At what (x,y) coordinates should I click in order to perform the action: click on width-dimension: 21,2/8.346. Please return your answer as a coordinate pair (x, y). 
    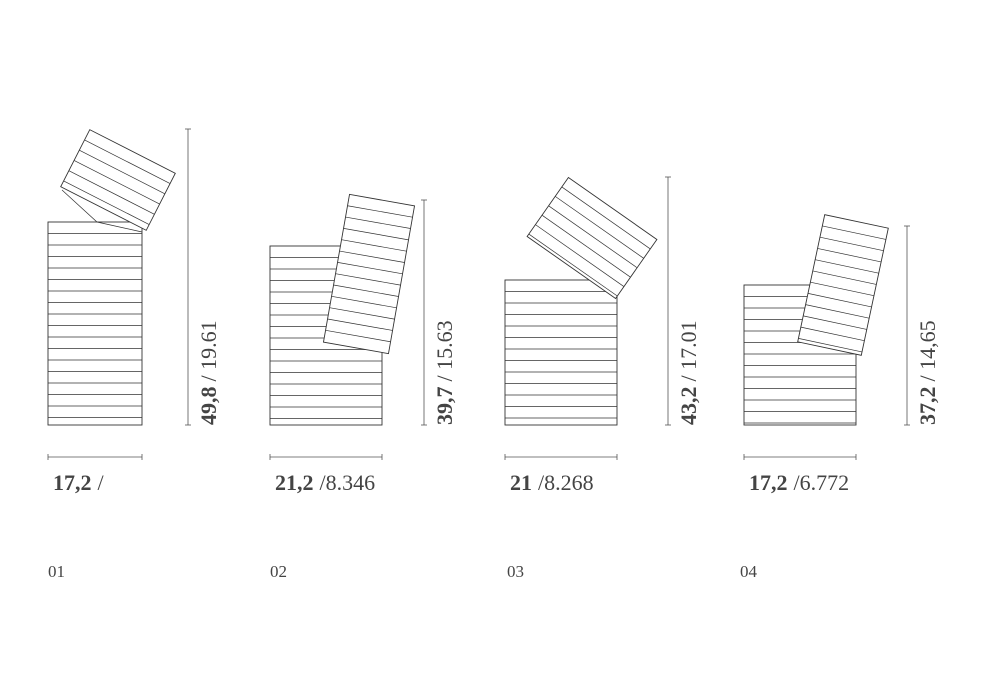
    Looking at the image, I should click on (325, 482).